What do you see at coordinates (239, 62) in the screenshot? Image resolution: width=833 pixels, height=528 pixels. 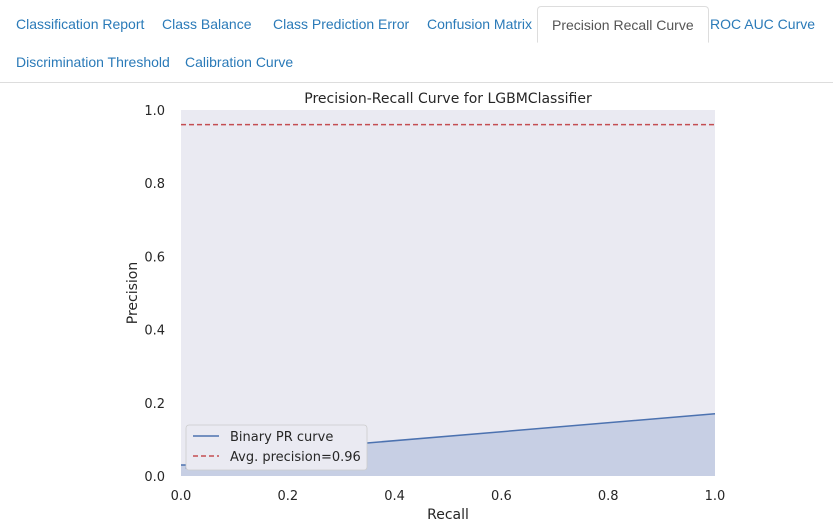 I see `tab-calibration-curve: Calibration Curve` at bounding box center [239, 62].